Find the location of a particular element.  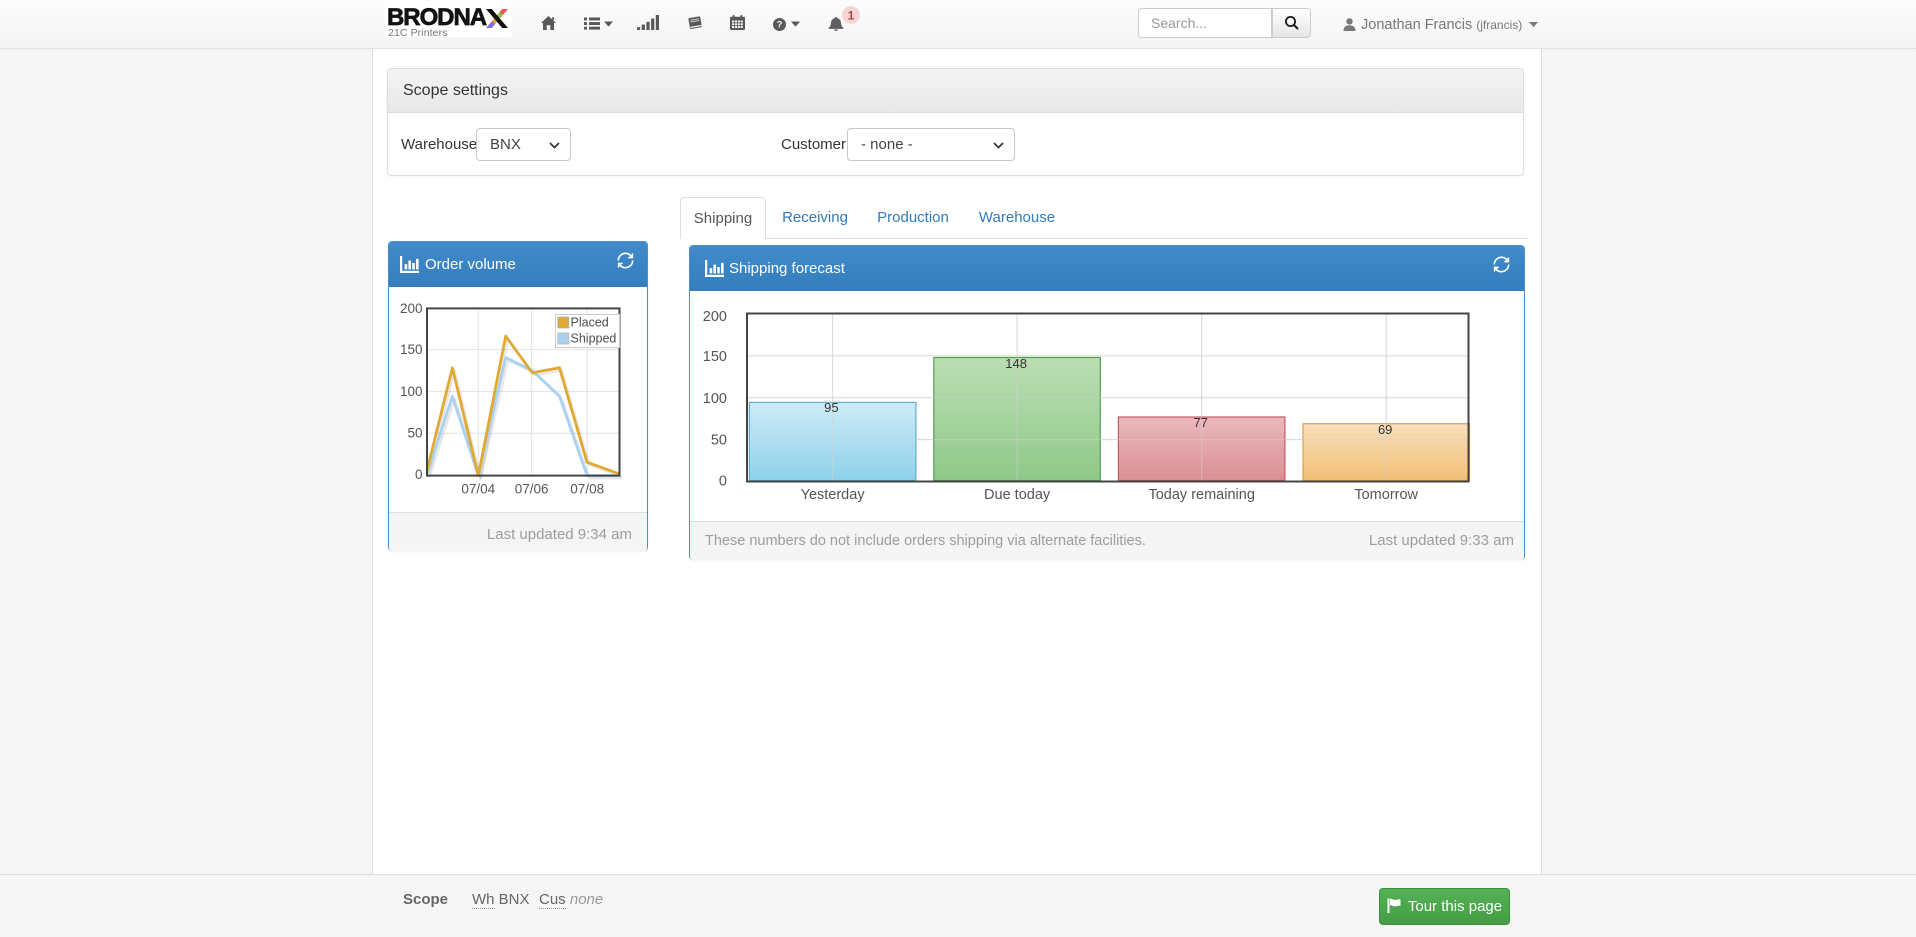

svg-text: Due today is located at coordinates (1017, 495).